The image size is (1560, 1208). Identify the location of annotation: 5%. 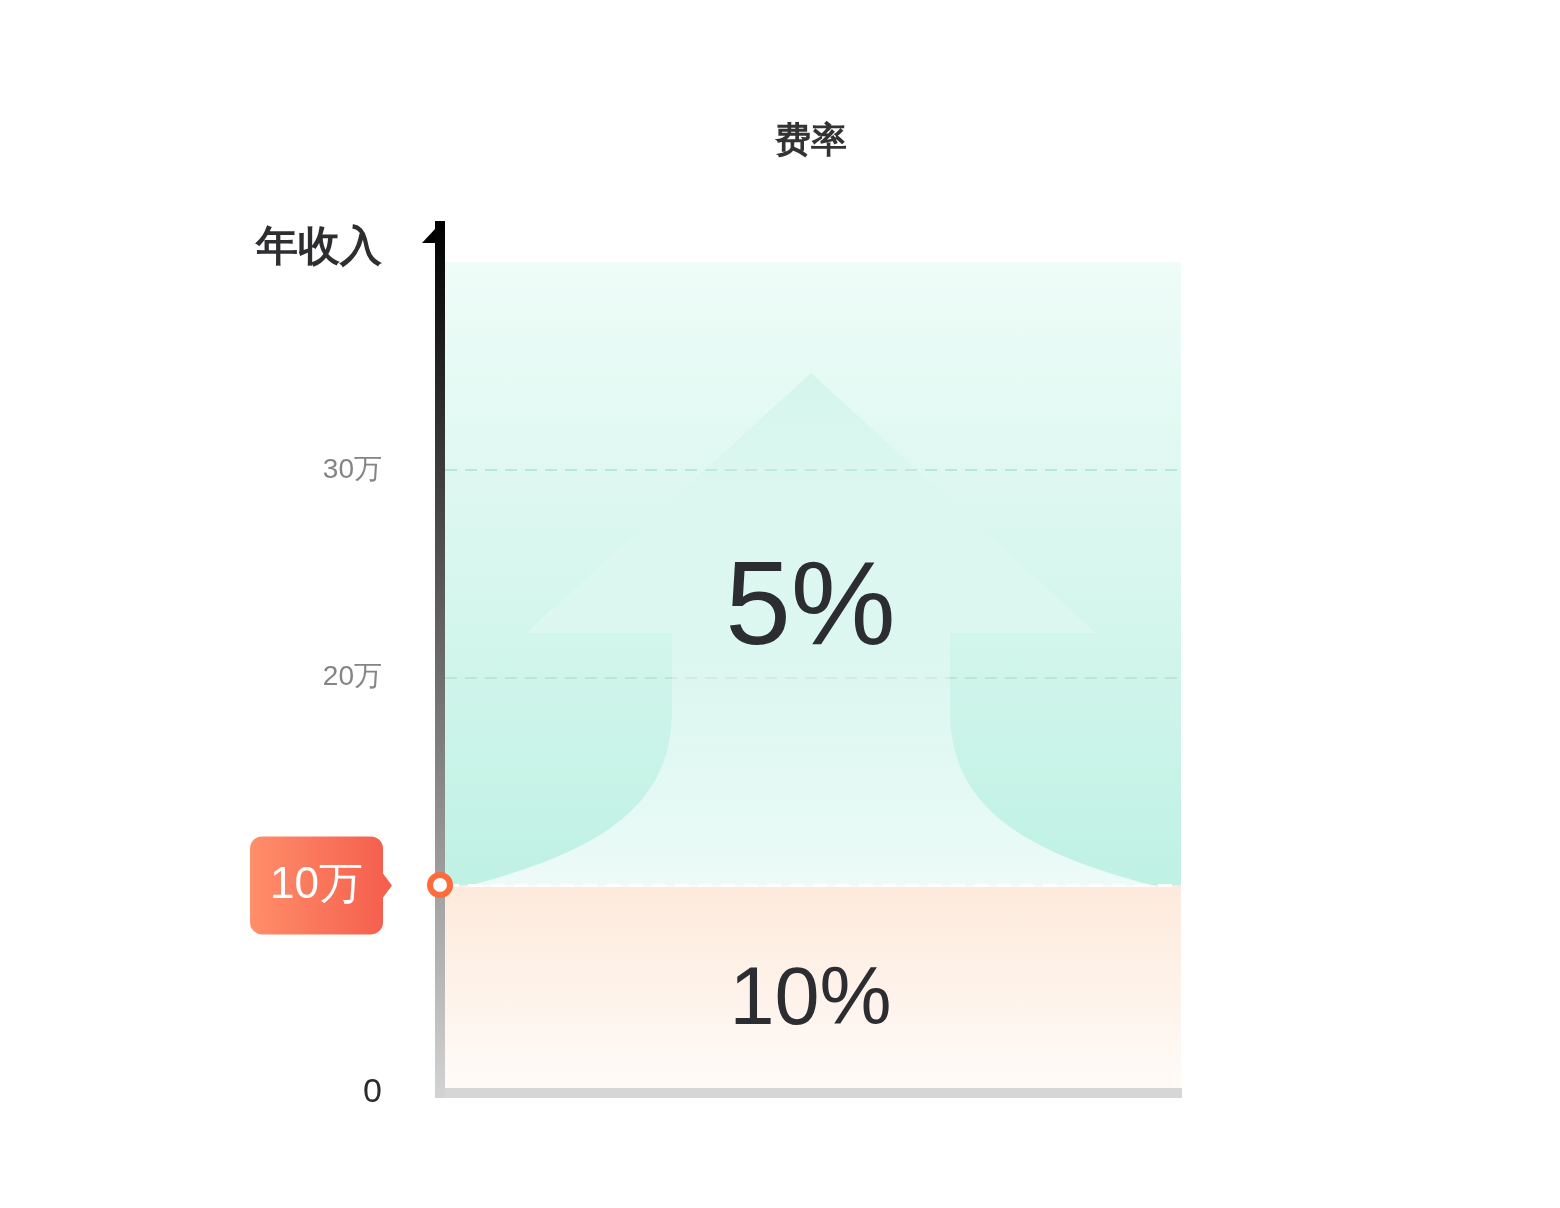
(810, 602).